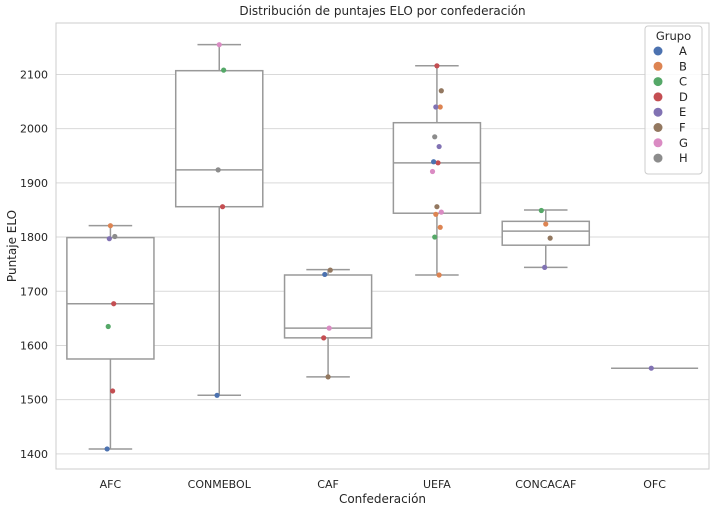 Image resolution: width=715 pixels, height=511 pixels. What do you see at coordinates (658, 143) in the screenshot?
I see `legend-marker-g` at bounding box center [658, 143].